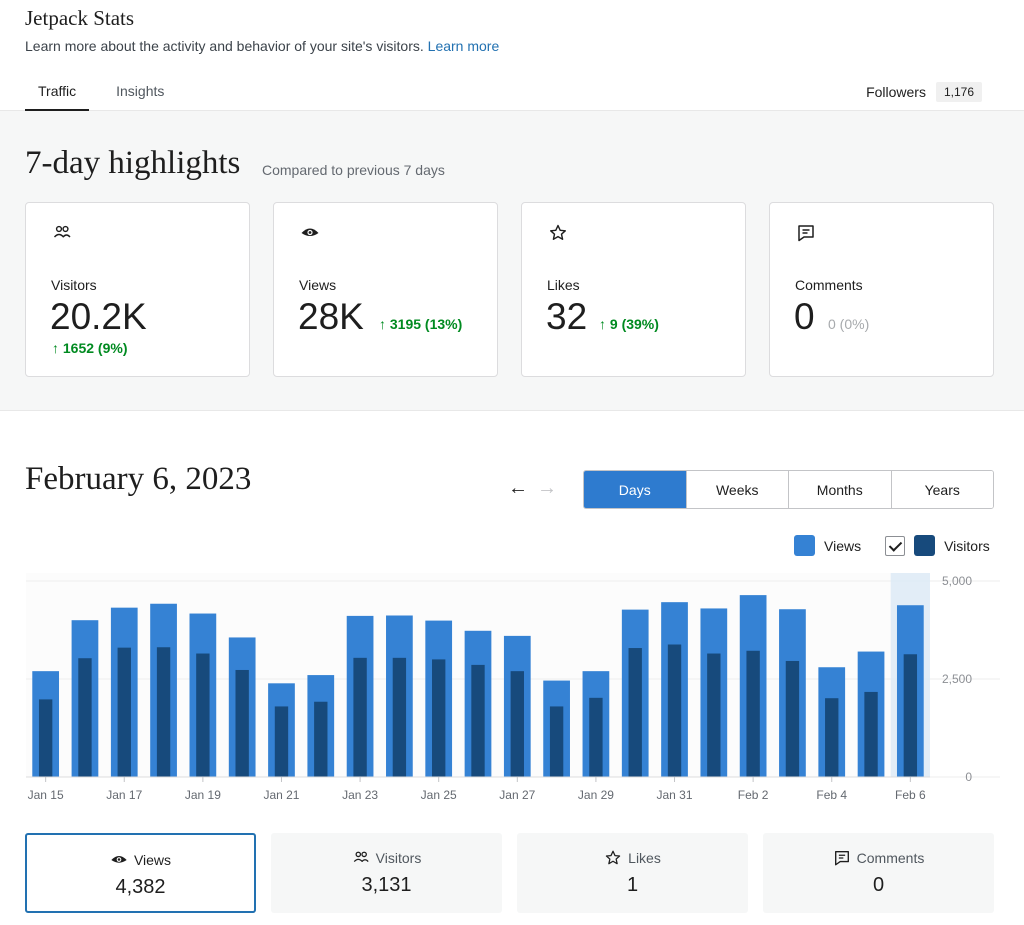  I want to click on tile-label: Views, so click(140, 860).